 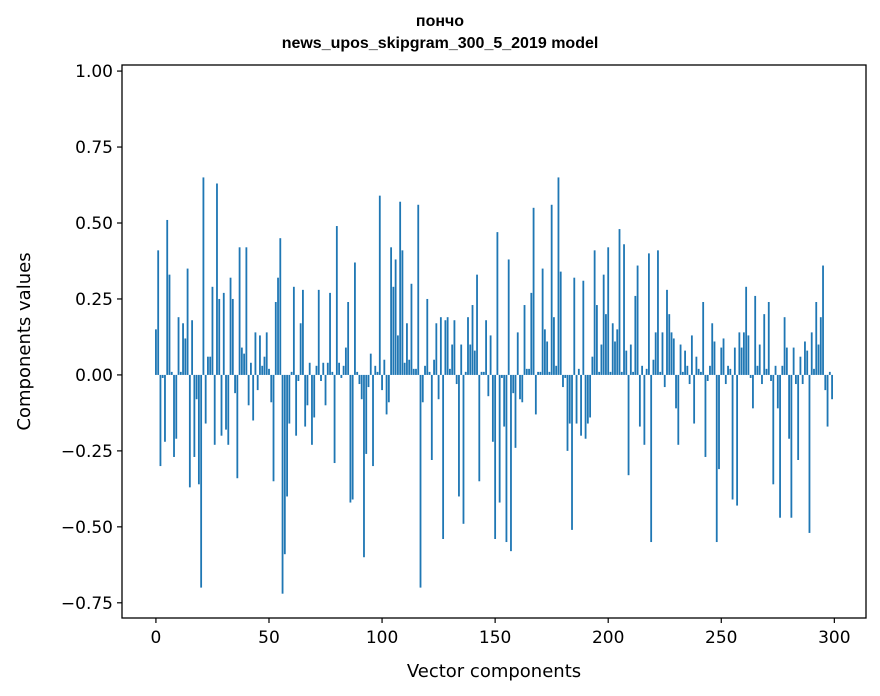 What do you see at coordinates (608, 638) in the screenshot?
I see `x-tick-label: 200` at bounding box center [608, 638].